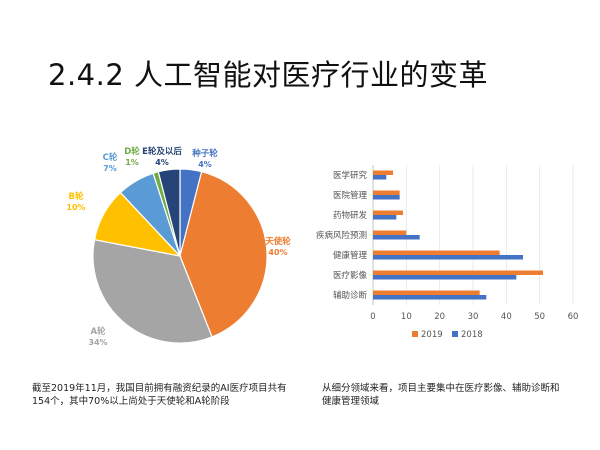 The height and width of the screenshot is (450, 600). What do you see at coordinates (98, 331) in the screenshot?
I see `pie-slice-label-2: A轮` at bounding box center [98, 331].